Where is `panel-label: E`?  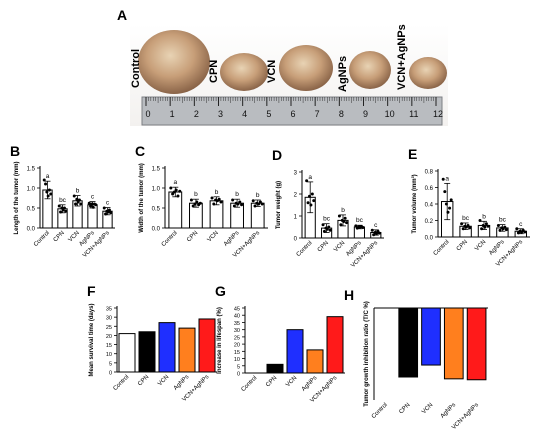 panel-label: E is located at coordinates (412, 154).